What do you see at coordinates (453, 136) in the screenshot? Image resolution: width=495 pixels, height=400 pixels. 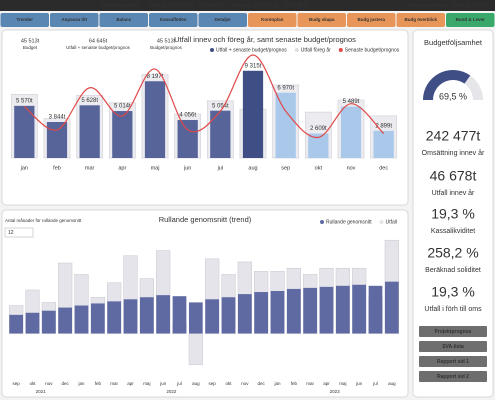 I see `kpi-value: 242 477t` at bounding box center [453, 136].